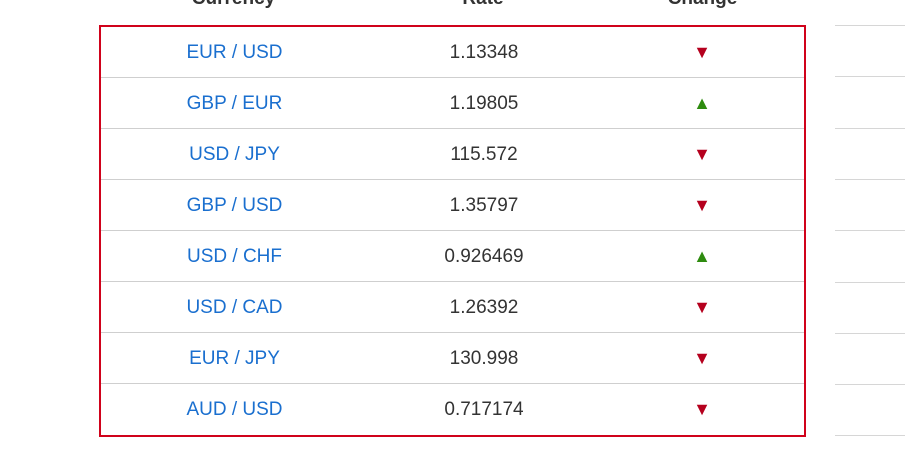 This screenshot has height=460, width=905. What do you see at coordinates (234, 103) in the screenshot?
I see `currency-pair-link: GBP / EUR` at bounding box center [234, 103].